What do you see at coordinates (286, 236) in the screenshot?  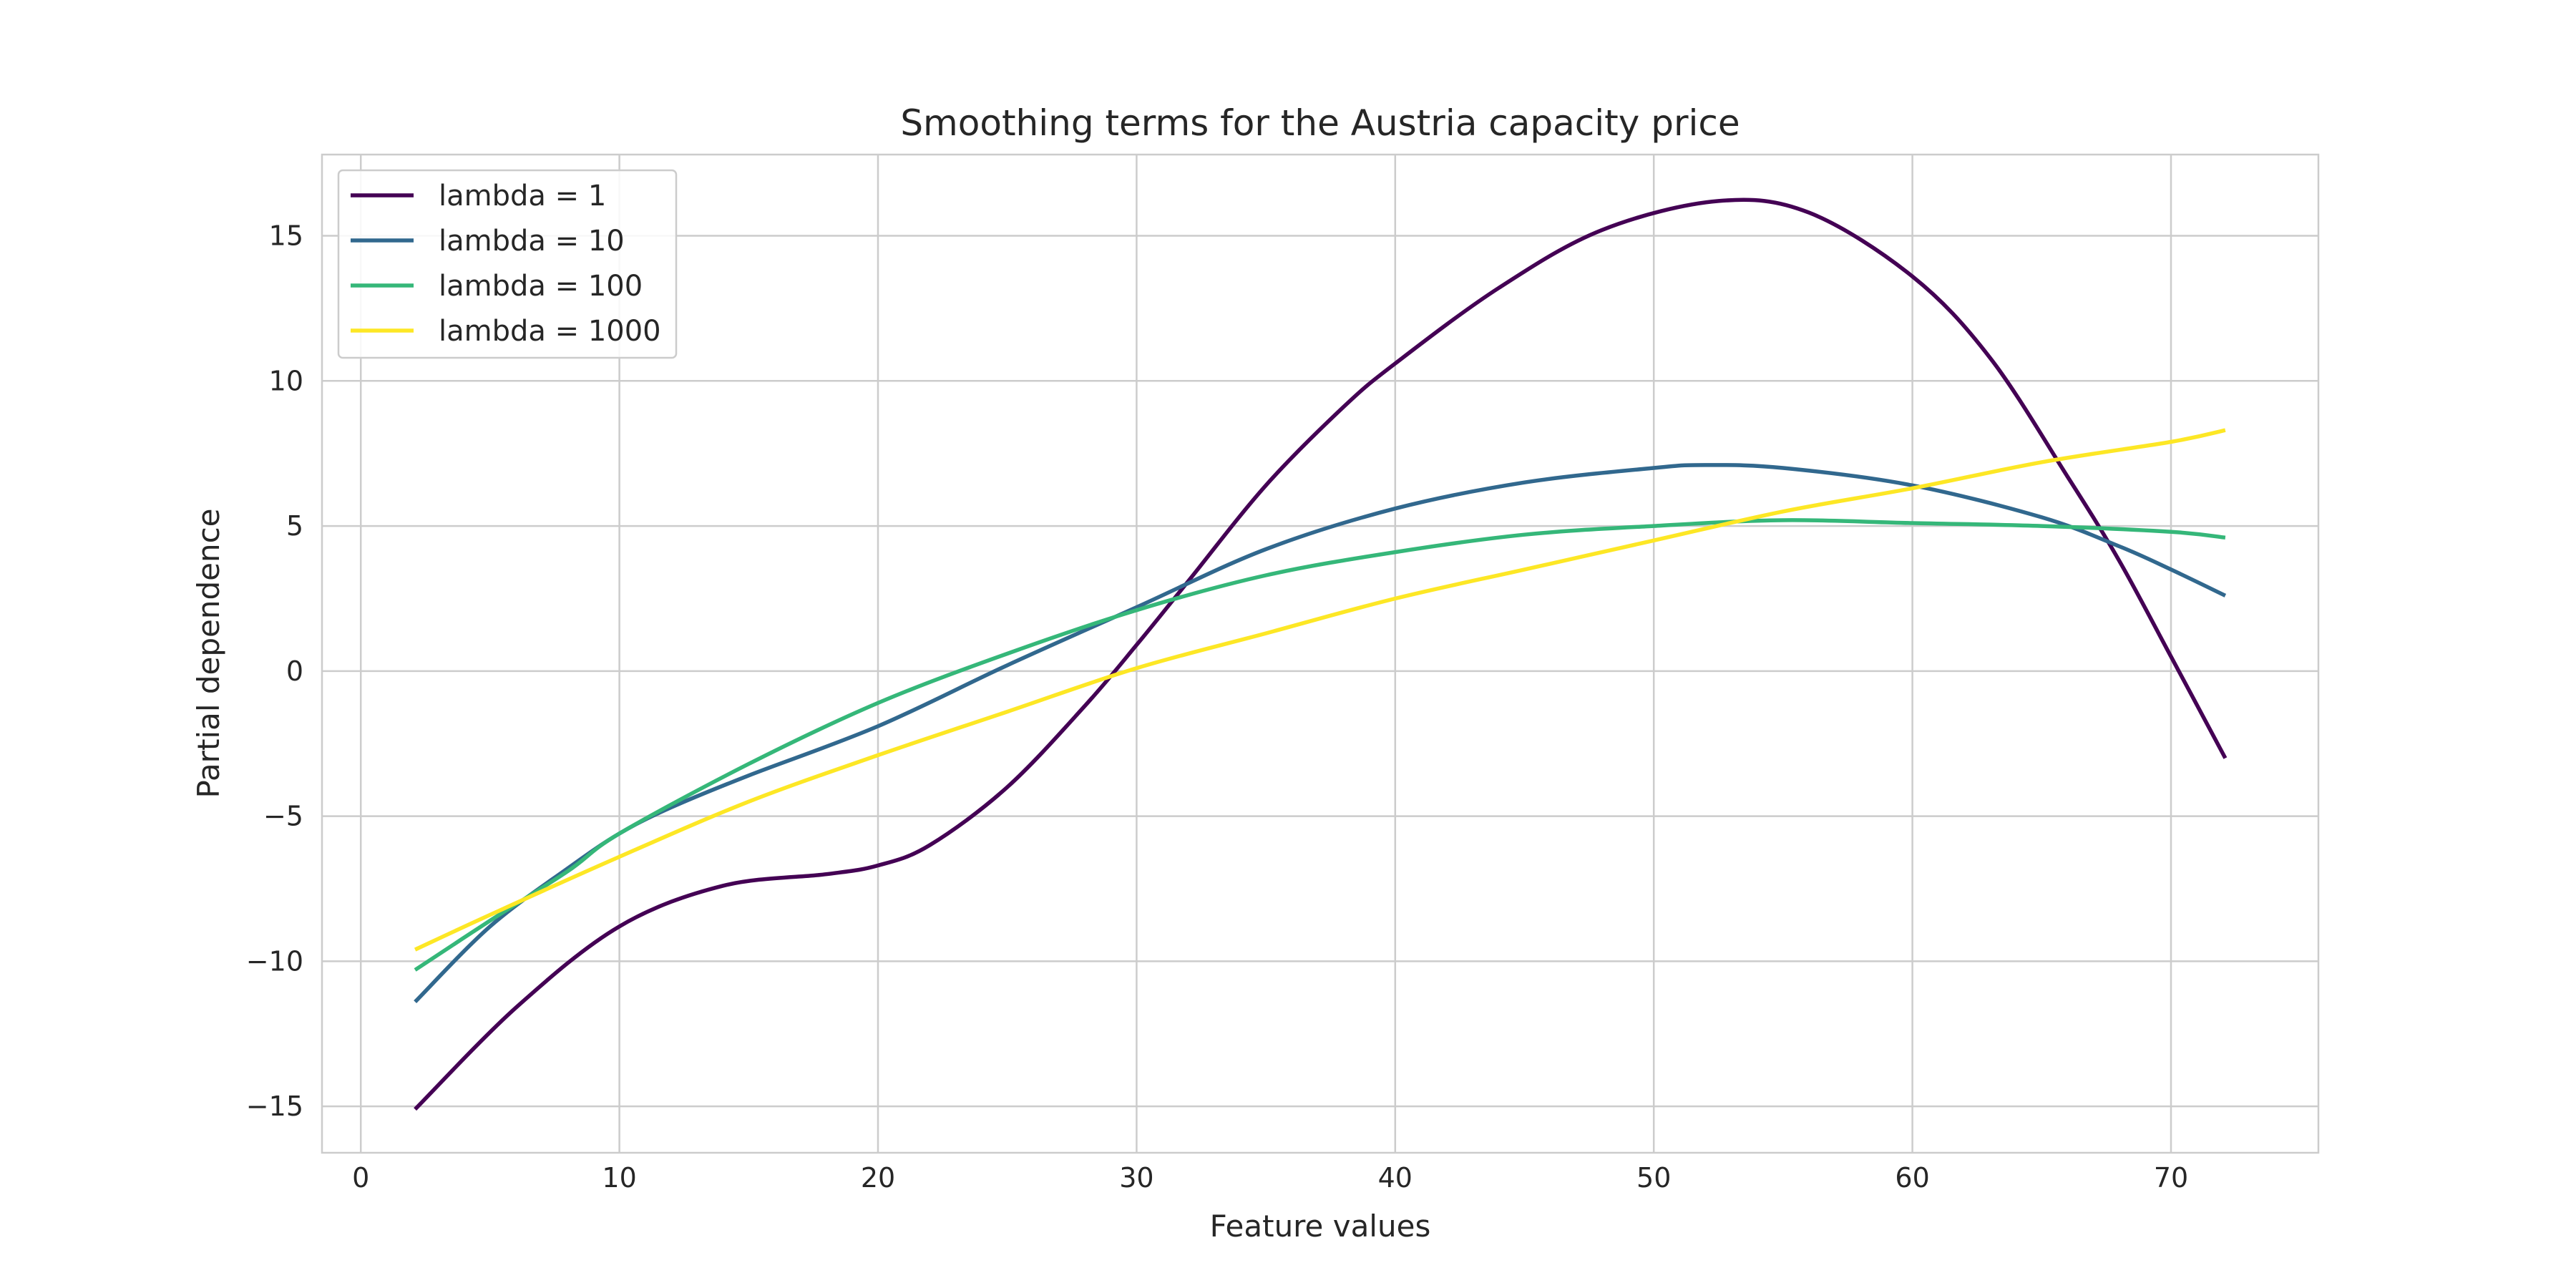 I see `y-tick-label: 15` at bounding box center [286, 236].